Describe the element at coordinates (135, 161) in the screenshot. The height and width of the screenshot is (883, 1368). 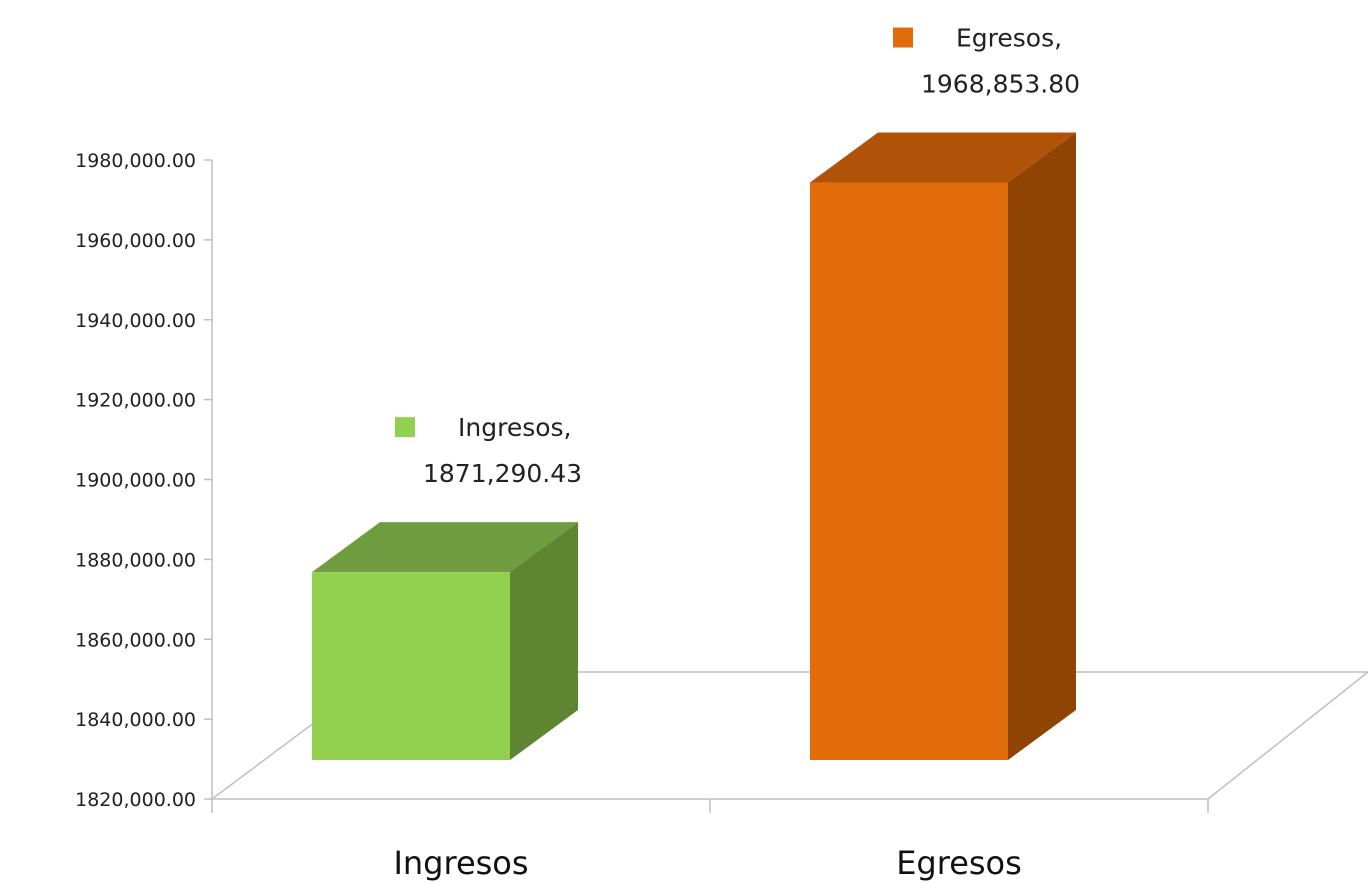
I see `y-tick-label: 1980,000.00` at that location.